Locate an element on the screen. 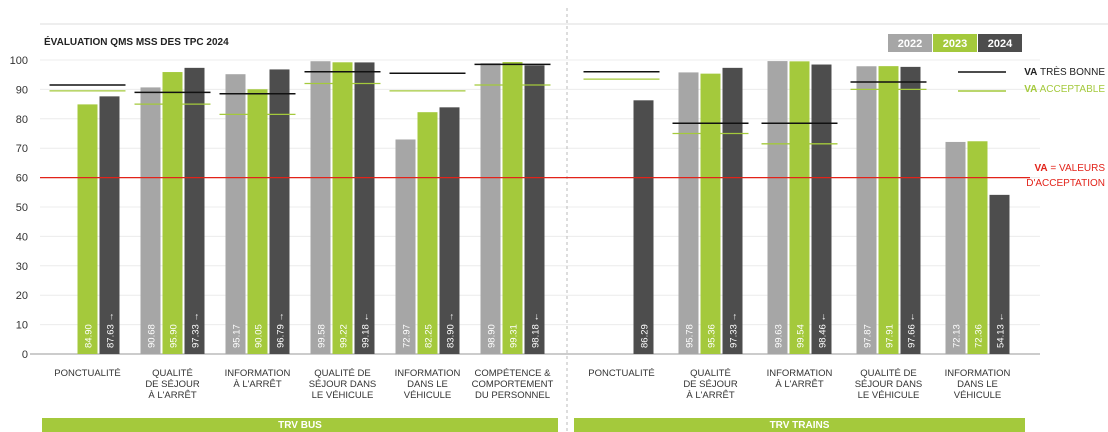  category-label: DU PERSONNEL is located at coordinates (512, 395).